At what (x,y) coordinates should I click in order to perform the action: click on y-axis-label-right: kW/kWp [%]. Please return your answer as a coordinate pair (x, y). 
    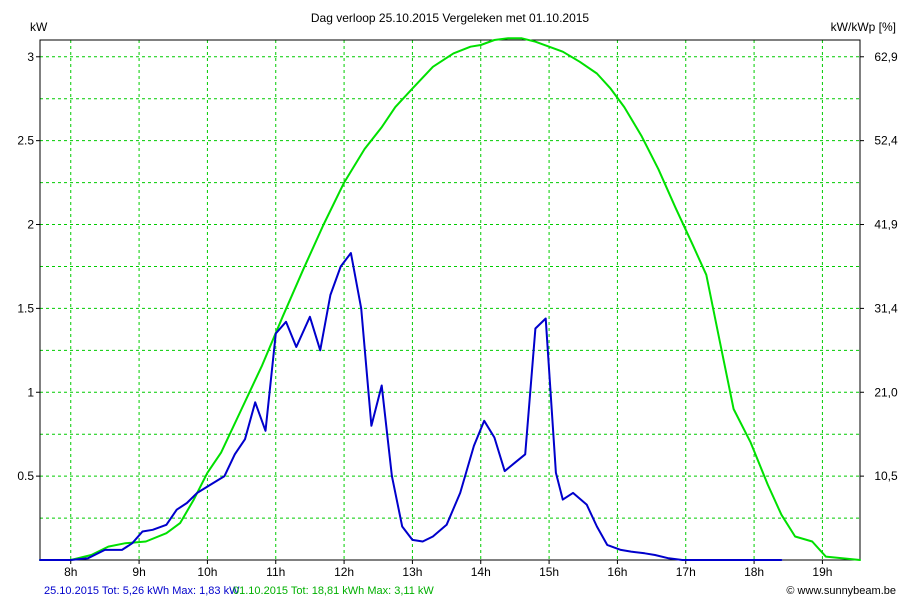
    Looking at the image, I should click on (863, 27).